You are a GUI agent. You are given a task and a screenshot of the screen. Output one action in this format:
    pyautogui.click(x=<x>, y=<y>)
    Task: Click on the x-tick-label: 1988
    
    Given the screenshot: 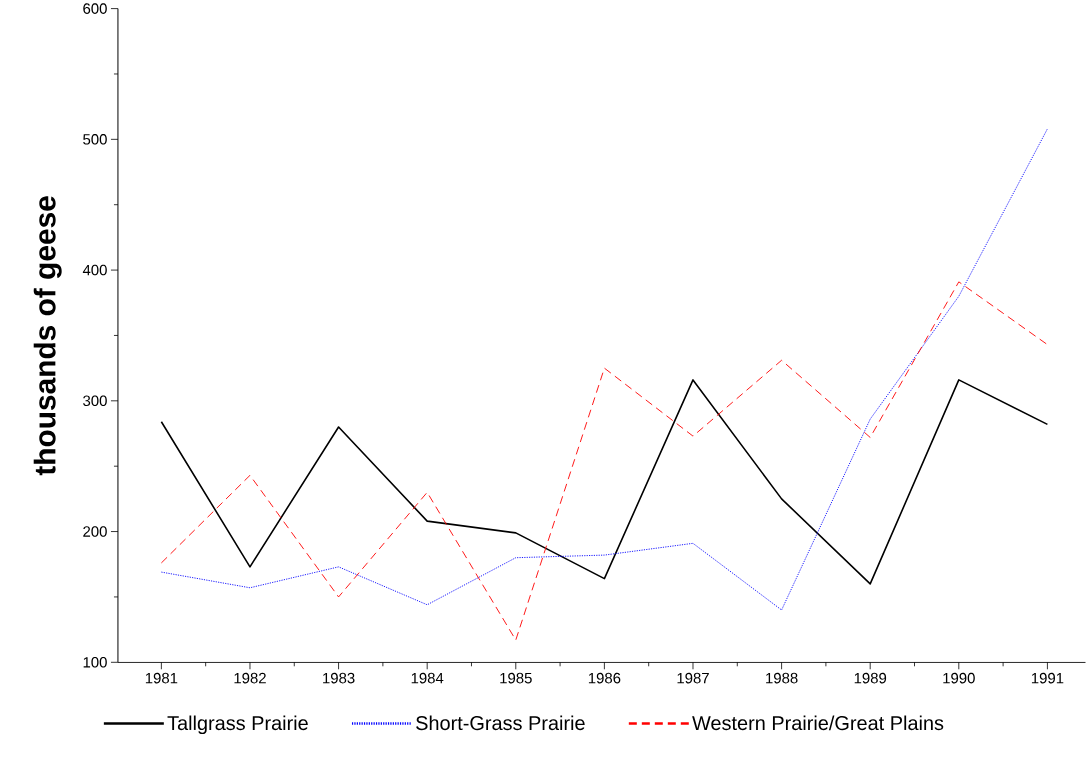 What is the action you would take?
    pyautogui.click(x=782, y=678)
    